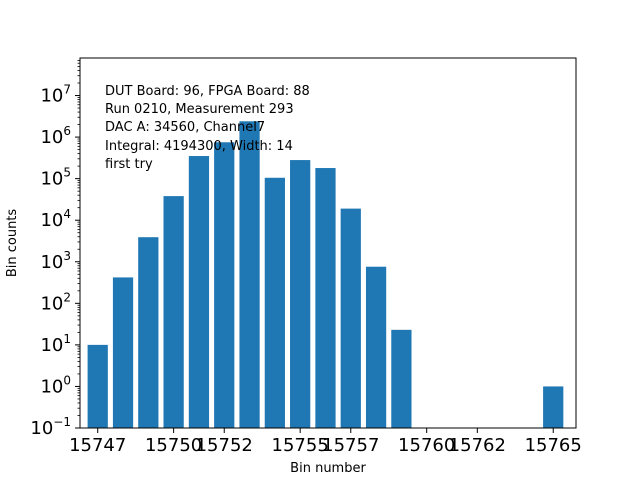 This screenshot has height=480, width=640. I want to click on y-tick-label: 10⁰, so click(55, 385).